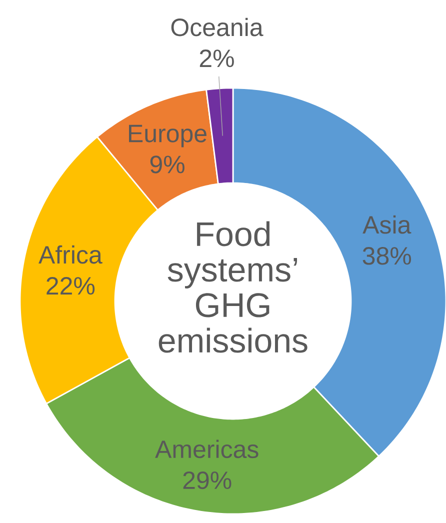 The height and width of the screenshot is (523, 446). Describe the element at coordinates (233, 287) in the screenshot. I see `text: Food systems’ GHG emissions` at that location.